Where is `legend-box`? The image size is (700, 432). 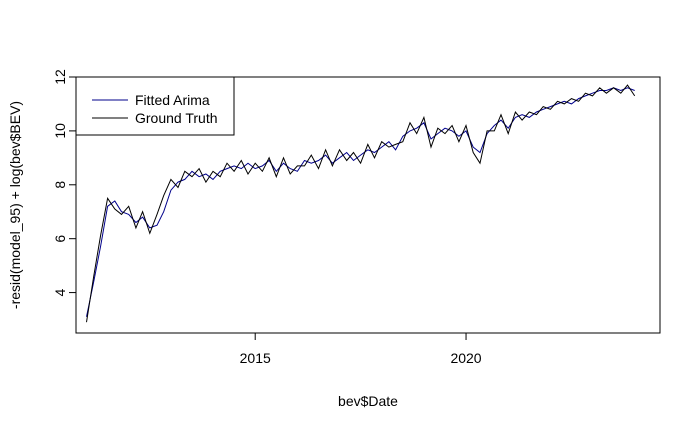 legend-box is located at coordinates (155, 106).